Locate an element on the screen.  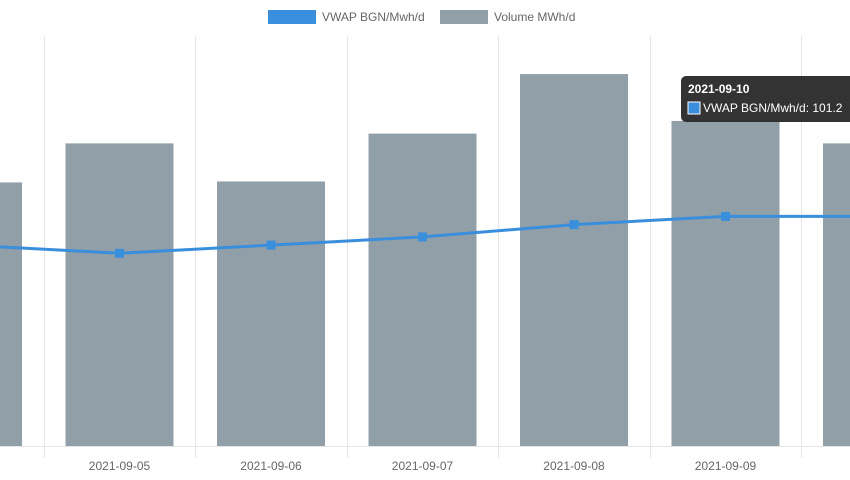
legend-swatch-volume is located at coordinates (464, 17).